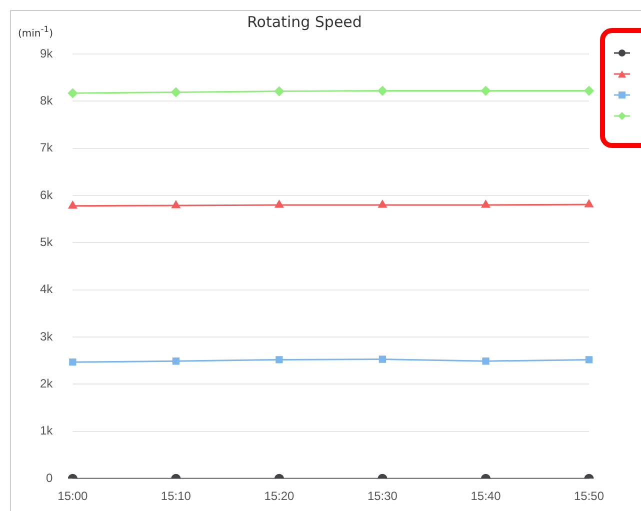 The height and width of the screenshot is (511, 641). What do you see at coordinates (47, 289) in the screenshot?
I see `y-tick-label: 4k` at bounding box center [47, 289].